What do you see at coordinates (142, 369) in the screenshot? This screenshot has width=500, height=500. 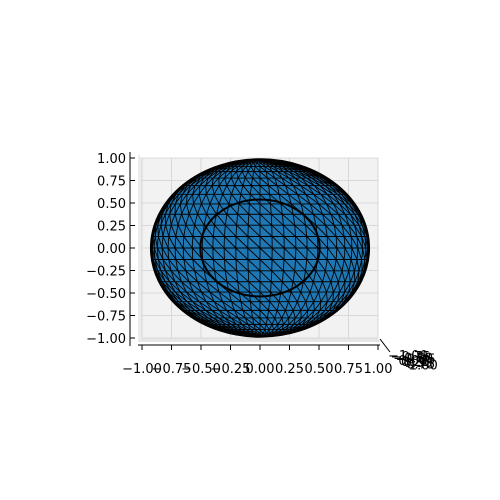 I see `x-tick-label: −1.00` at bounding box center [142, 369].